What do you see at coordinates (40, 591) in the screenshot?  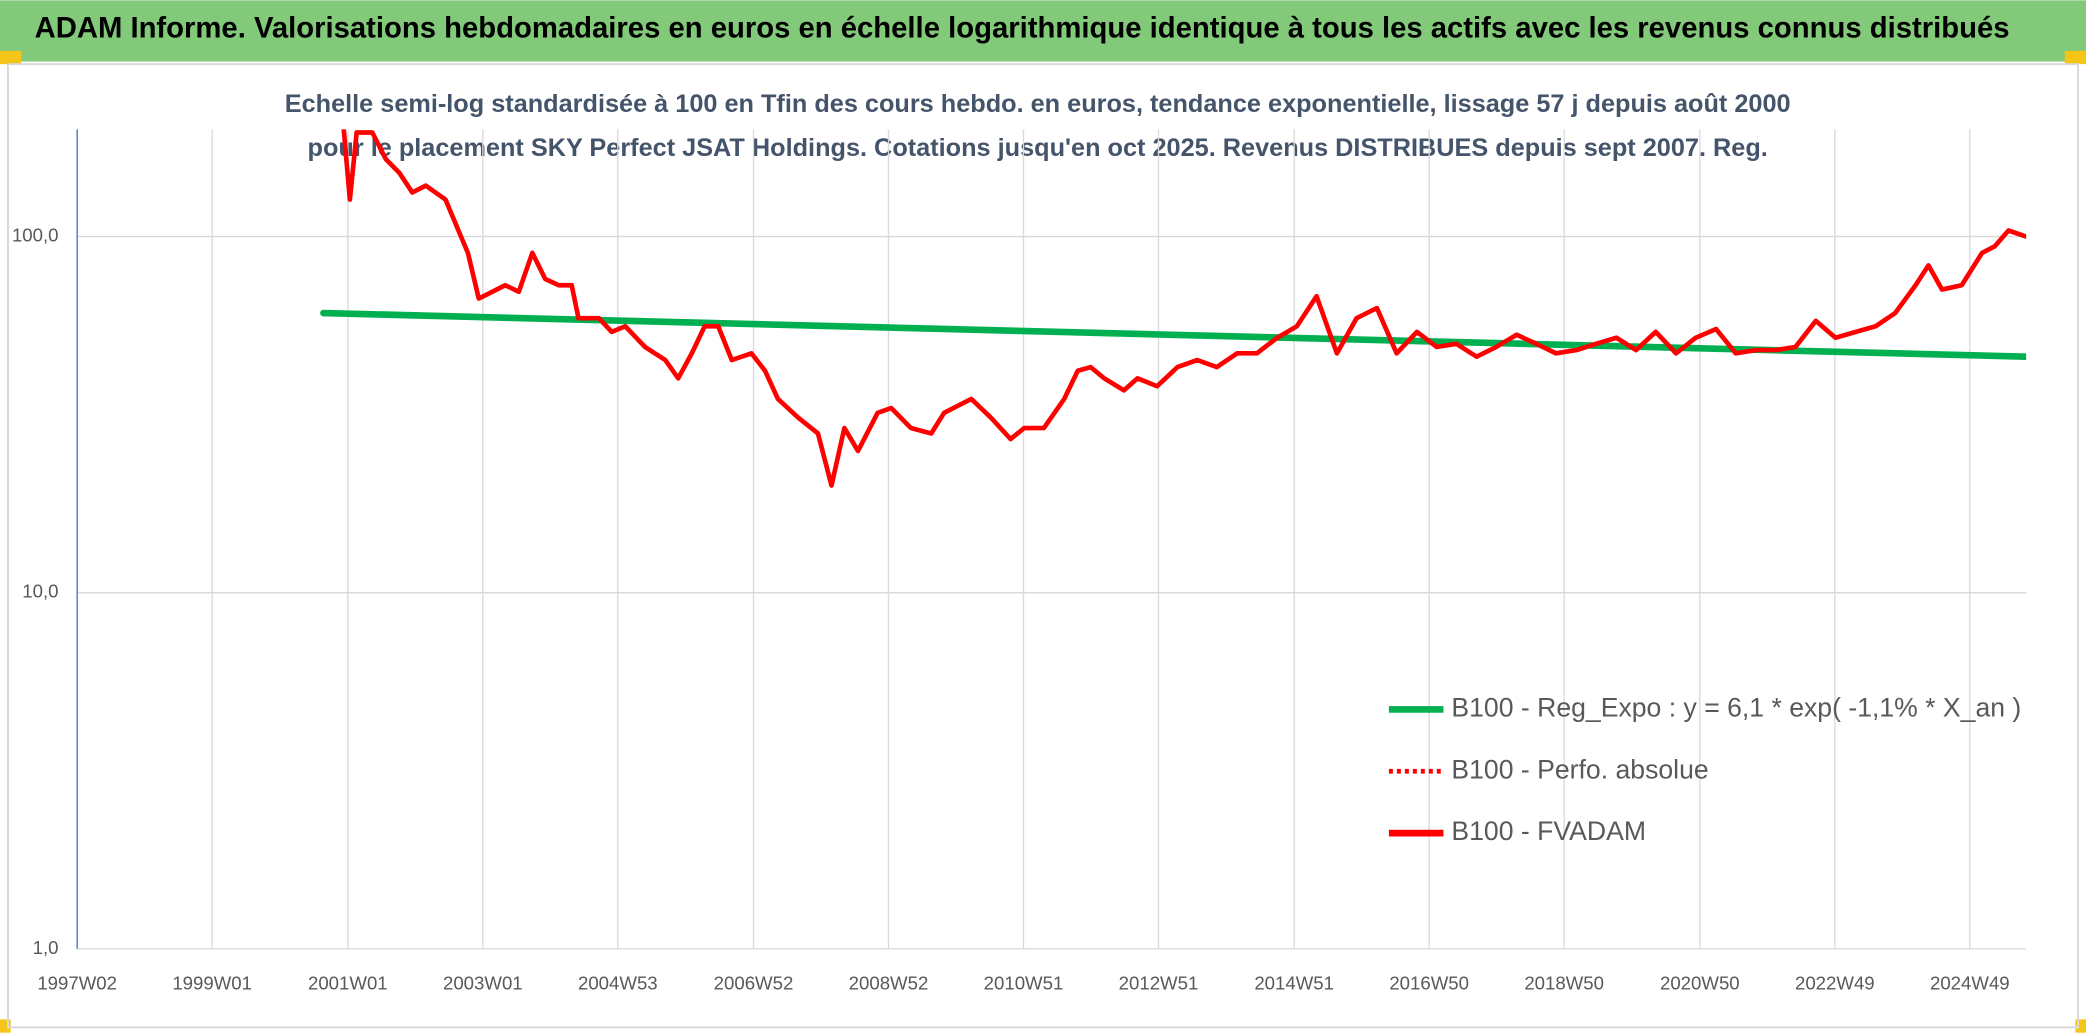 I see `y-tick-label: 10,0` at bounding box center [40, 591].